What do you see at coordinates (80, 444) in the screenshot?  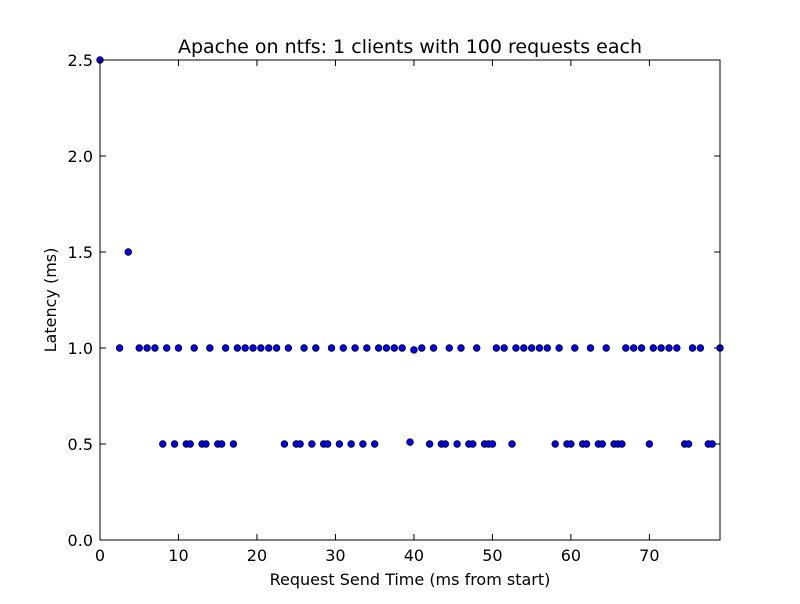 I see `y-tick-label: 0.5` at bounding box center [80, 444].